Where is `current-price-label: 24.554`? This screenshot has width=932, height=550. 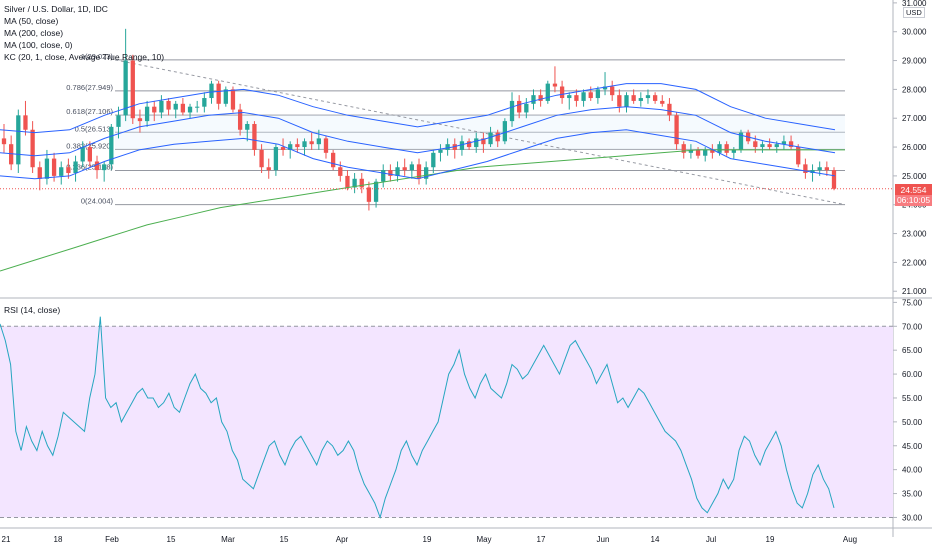 current-price-label: 24.554 is located at coordinates (913, 190).